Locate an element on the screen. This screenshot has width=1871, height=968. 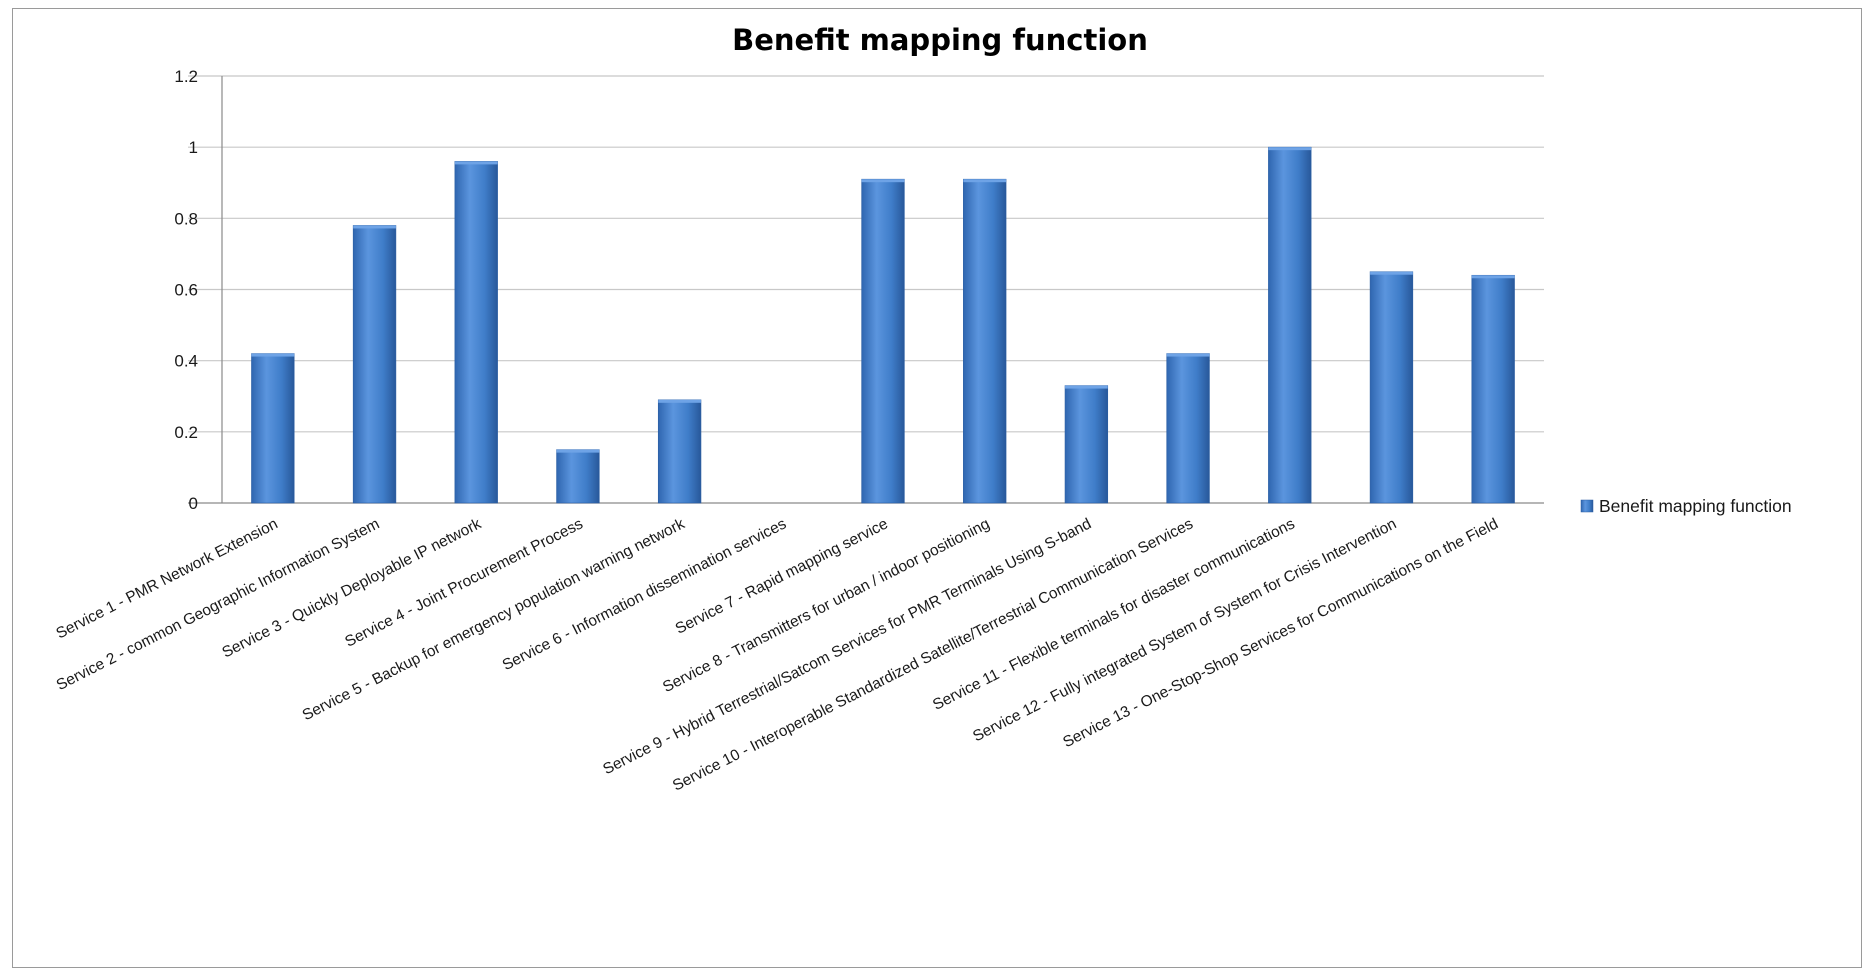
y-tick-label: 0 is located at coordinates (193, 503).